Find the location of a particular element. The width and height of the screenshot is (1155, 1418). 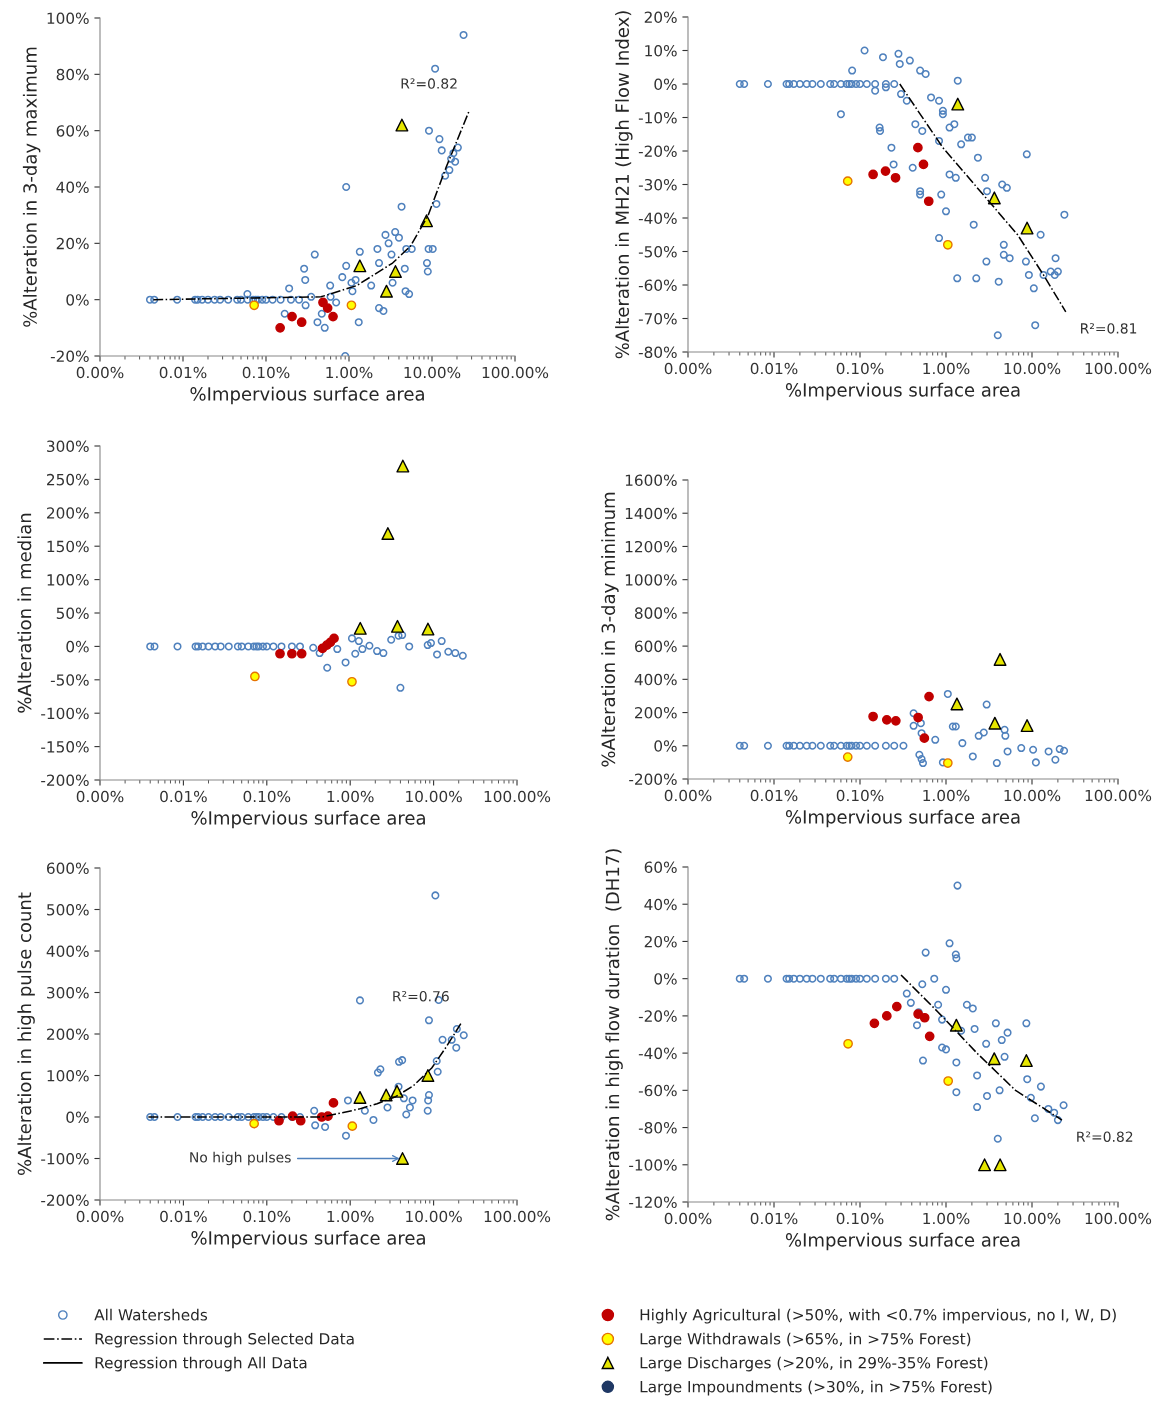

y-axis-title: %Alteration in 3-day maximum is located at coordinates (31, 187).